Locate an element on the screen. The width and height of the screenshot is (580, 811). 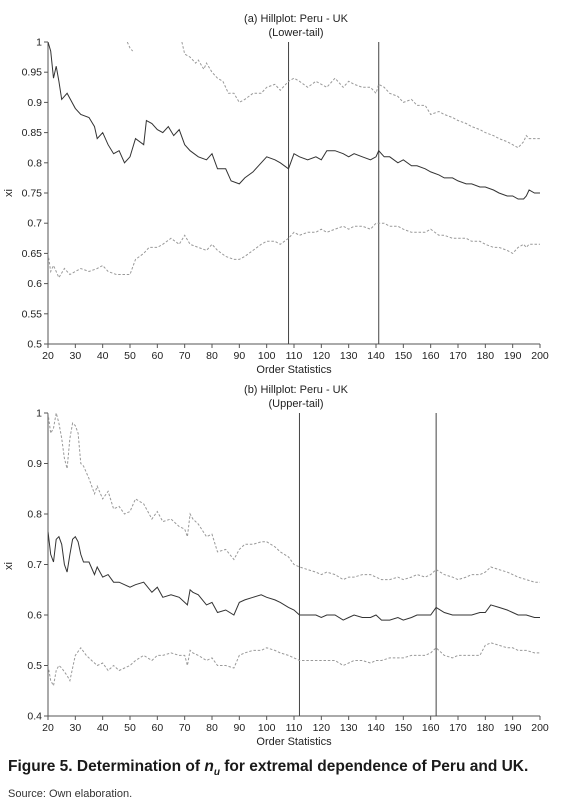
chart-b-y-tick-label: 0.9 is located at coordinates (34, 464).